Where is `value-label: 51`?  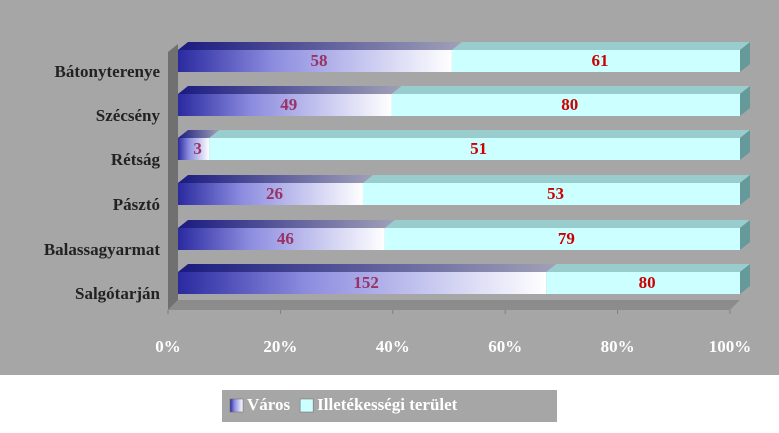
value-label: 51 is located at coordinates (478, 148).